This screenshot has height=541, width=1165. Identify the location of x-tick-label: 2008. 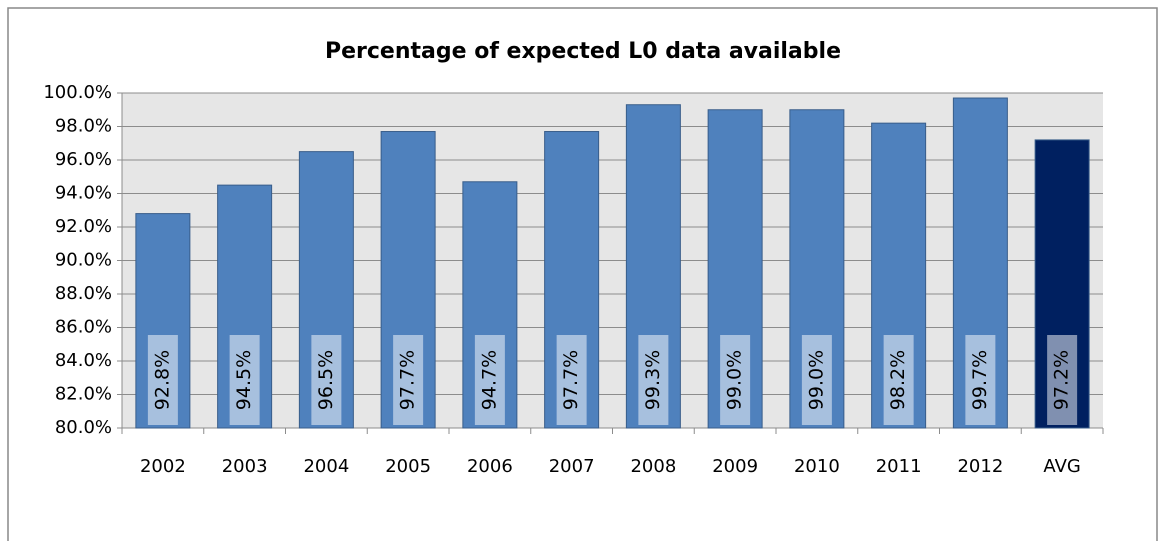
(653, 466).